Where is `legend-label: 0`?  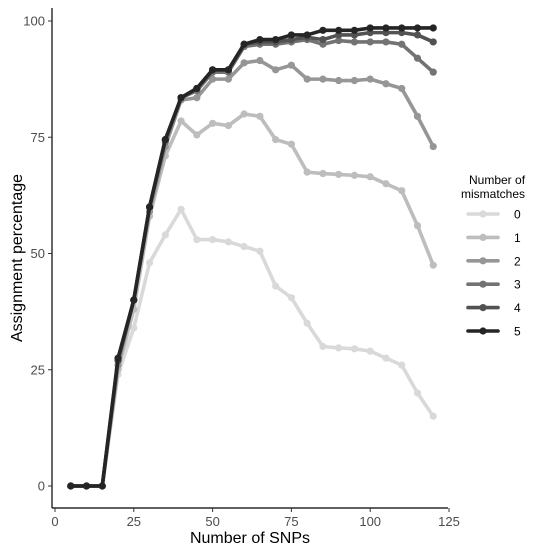
legend-label: 0 is located at coordinates (517, 215).